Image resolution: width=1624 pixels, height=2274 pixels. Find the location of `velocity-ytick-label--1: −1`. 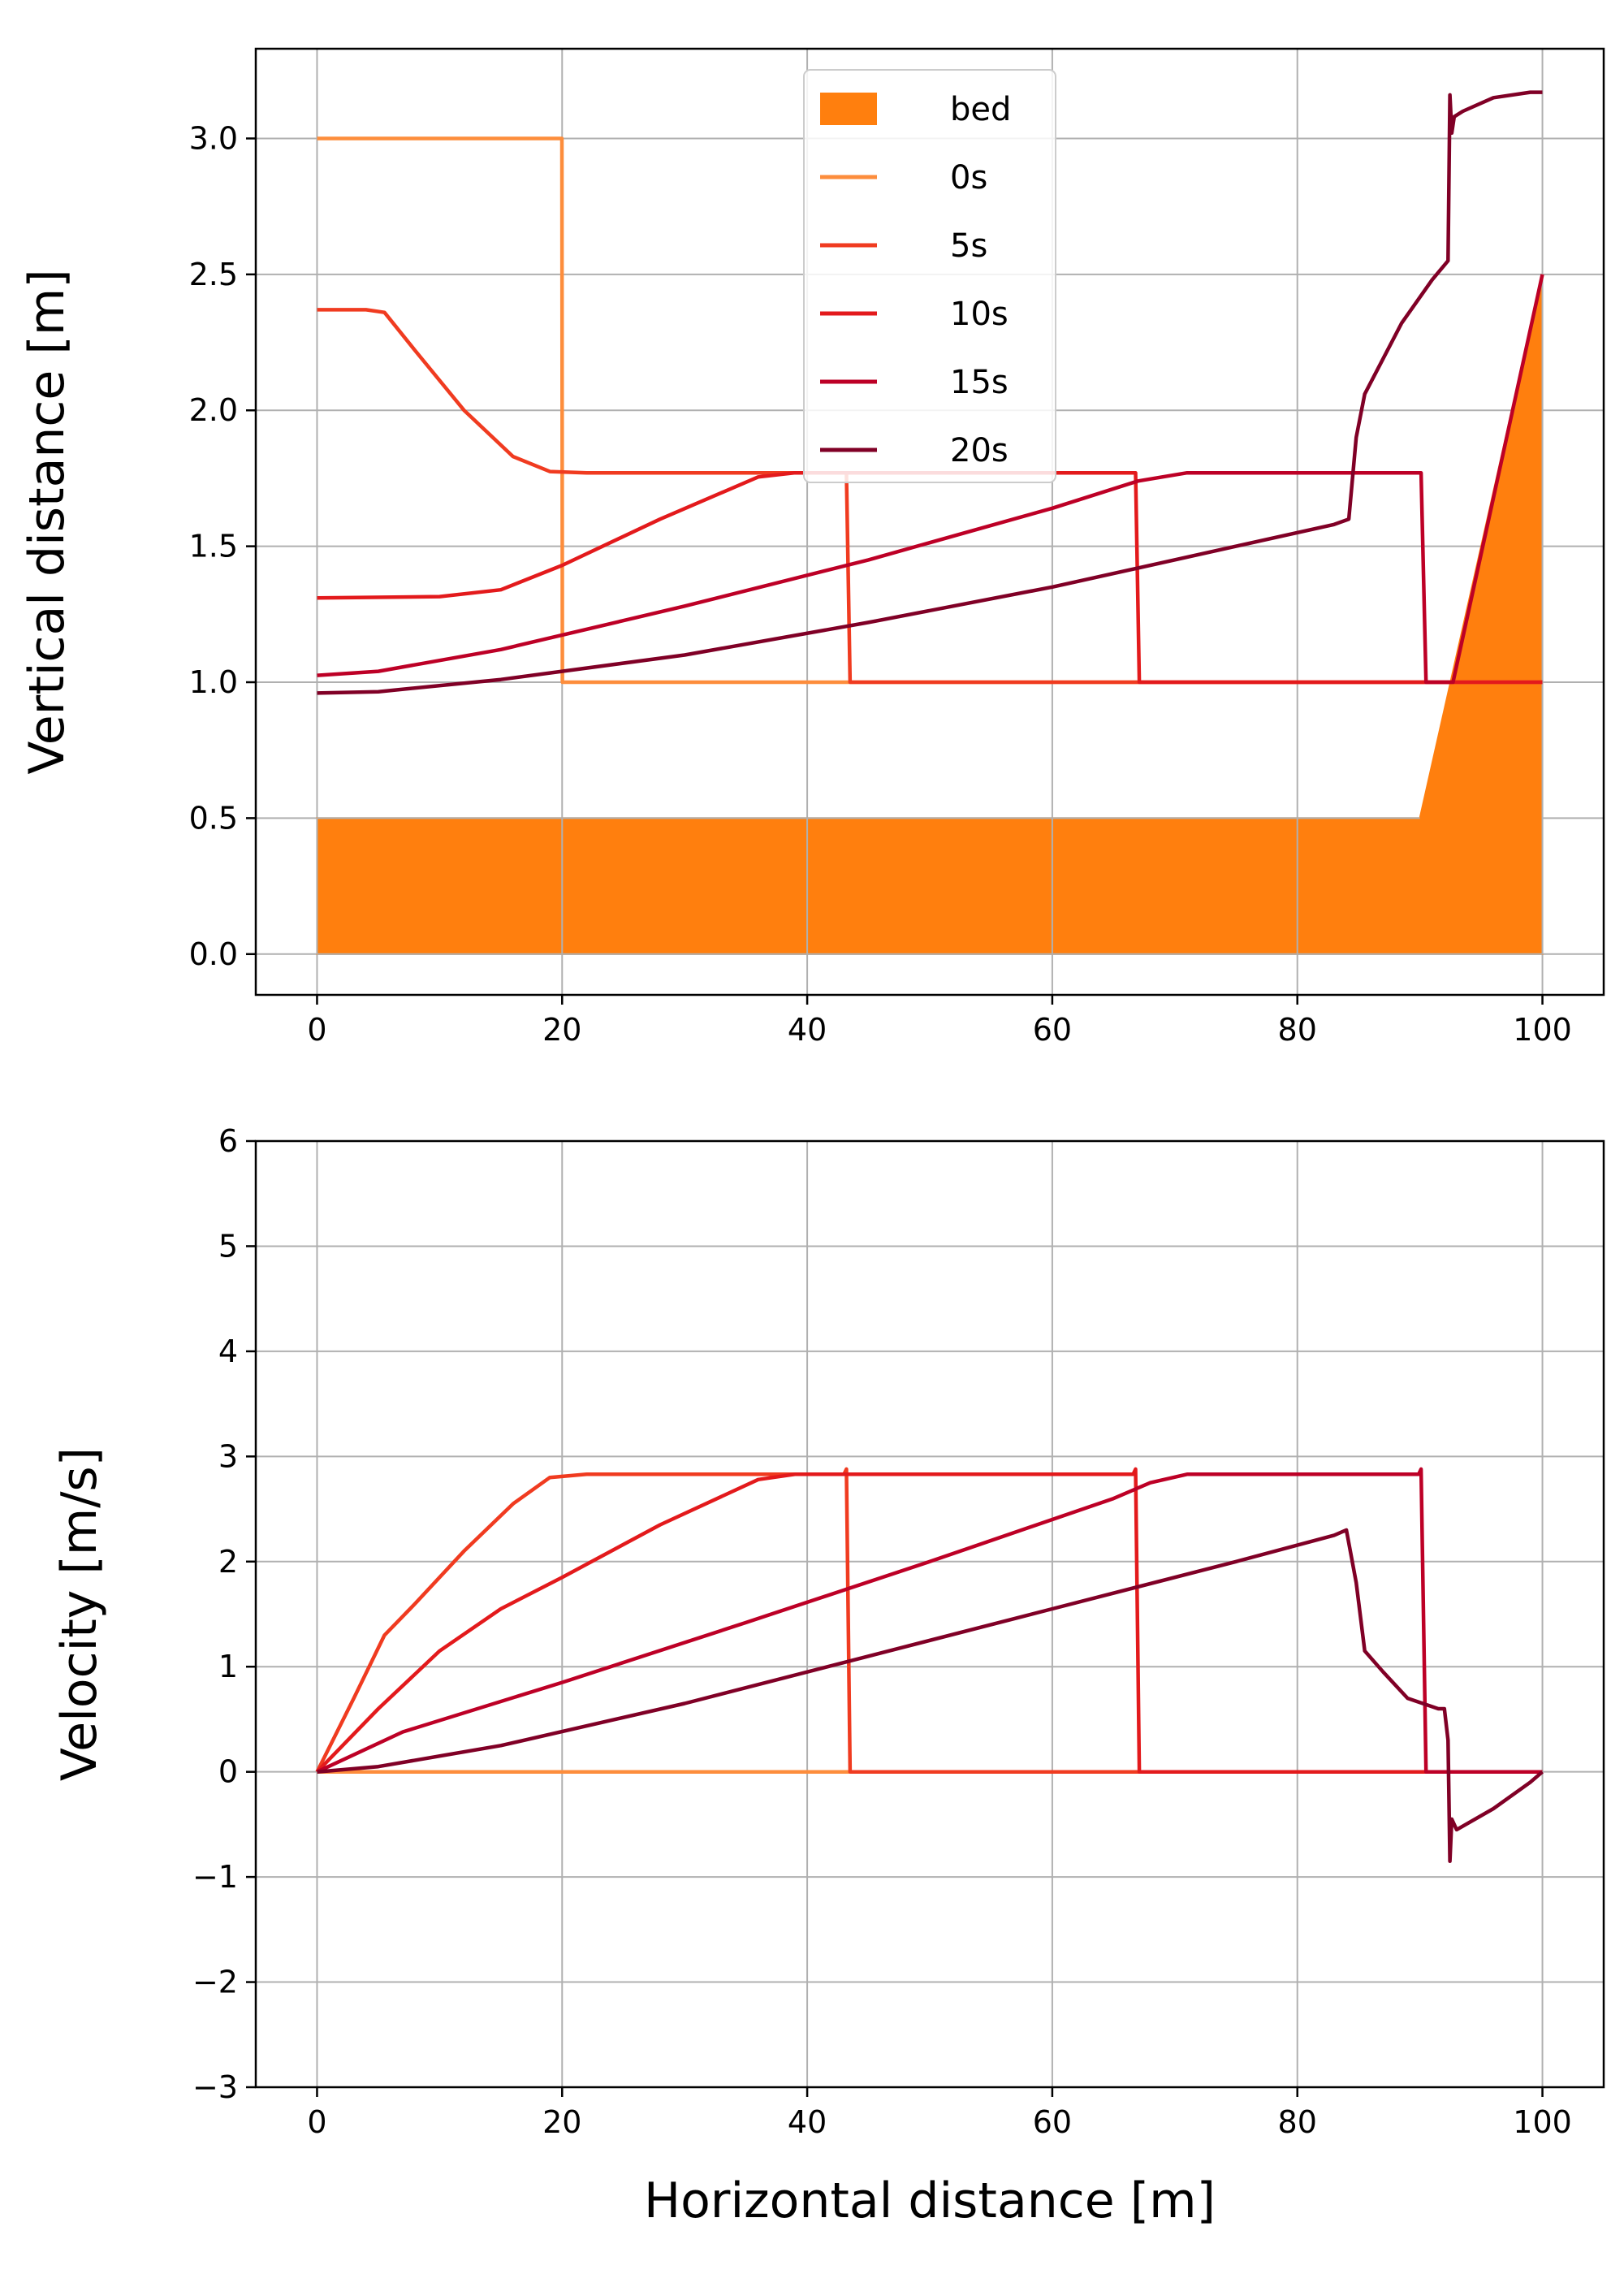

velocity-ytick-label--1: −1 is located at coordinates (215, 1877).